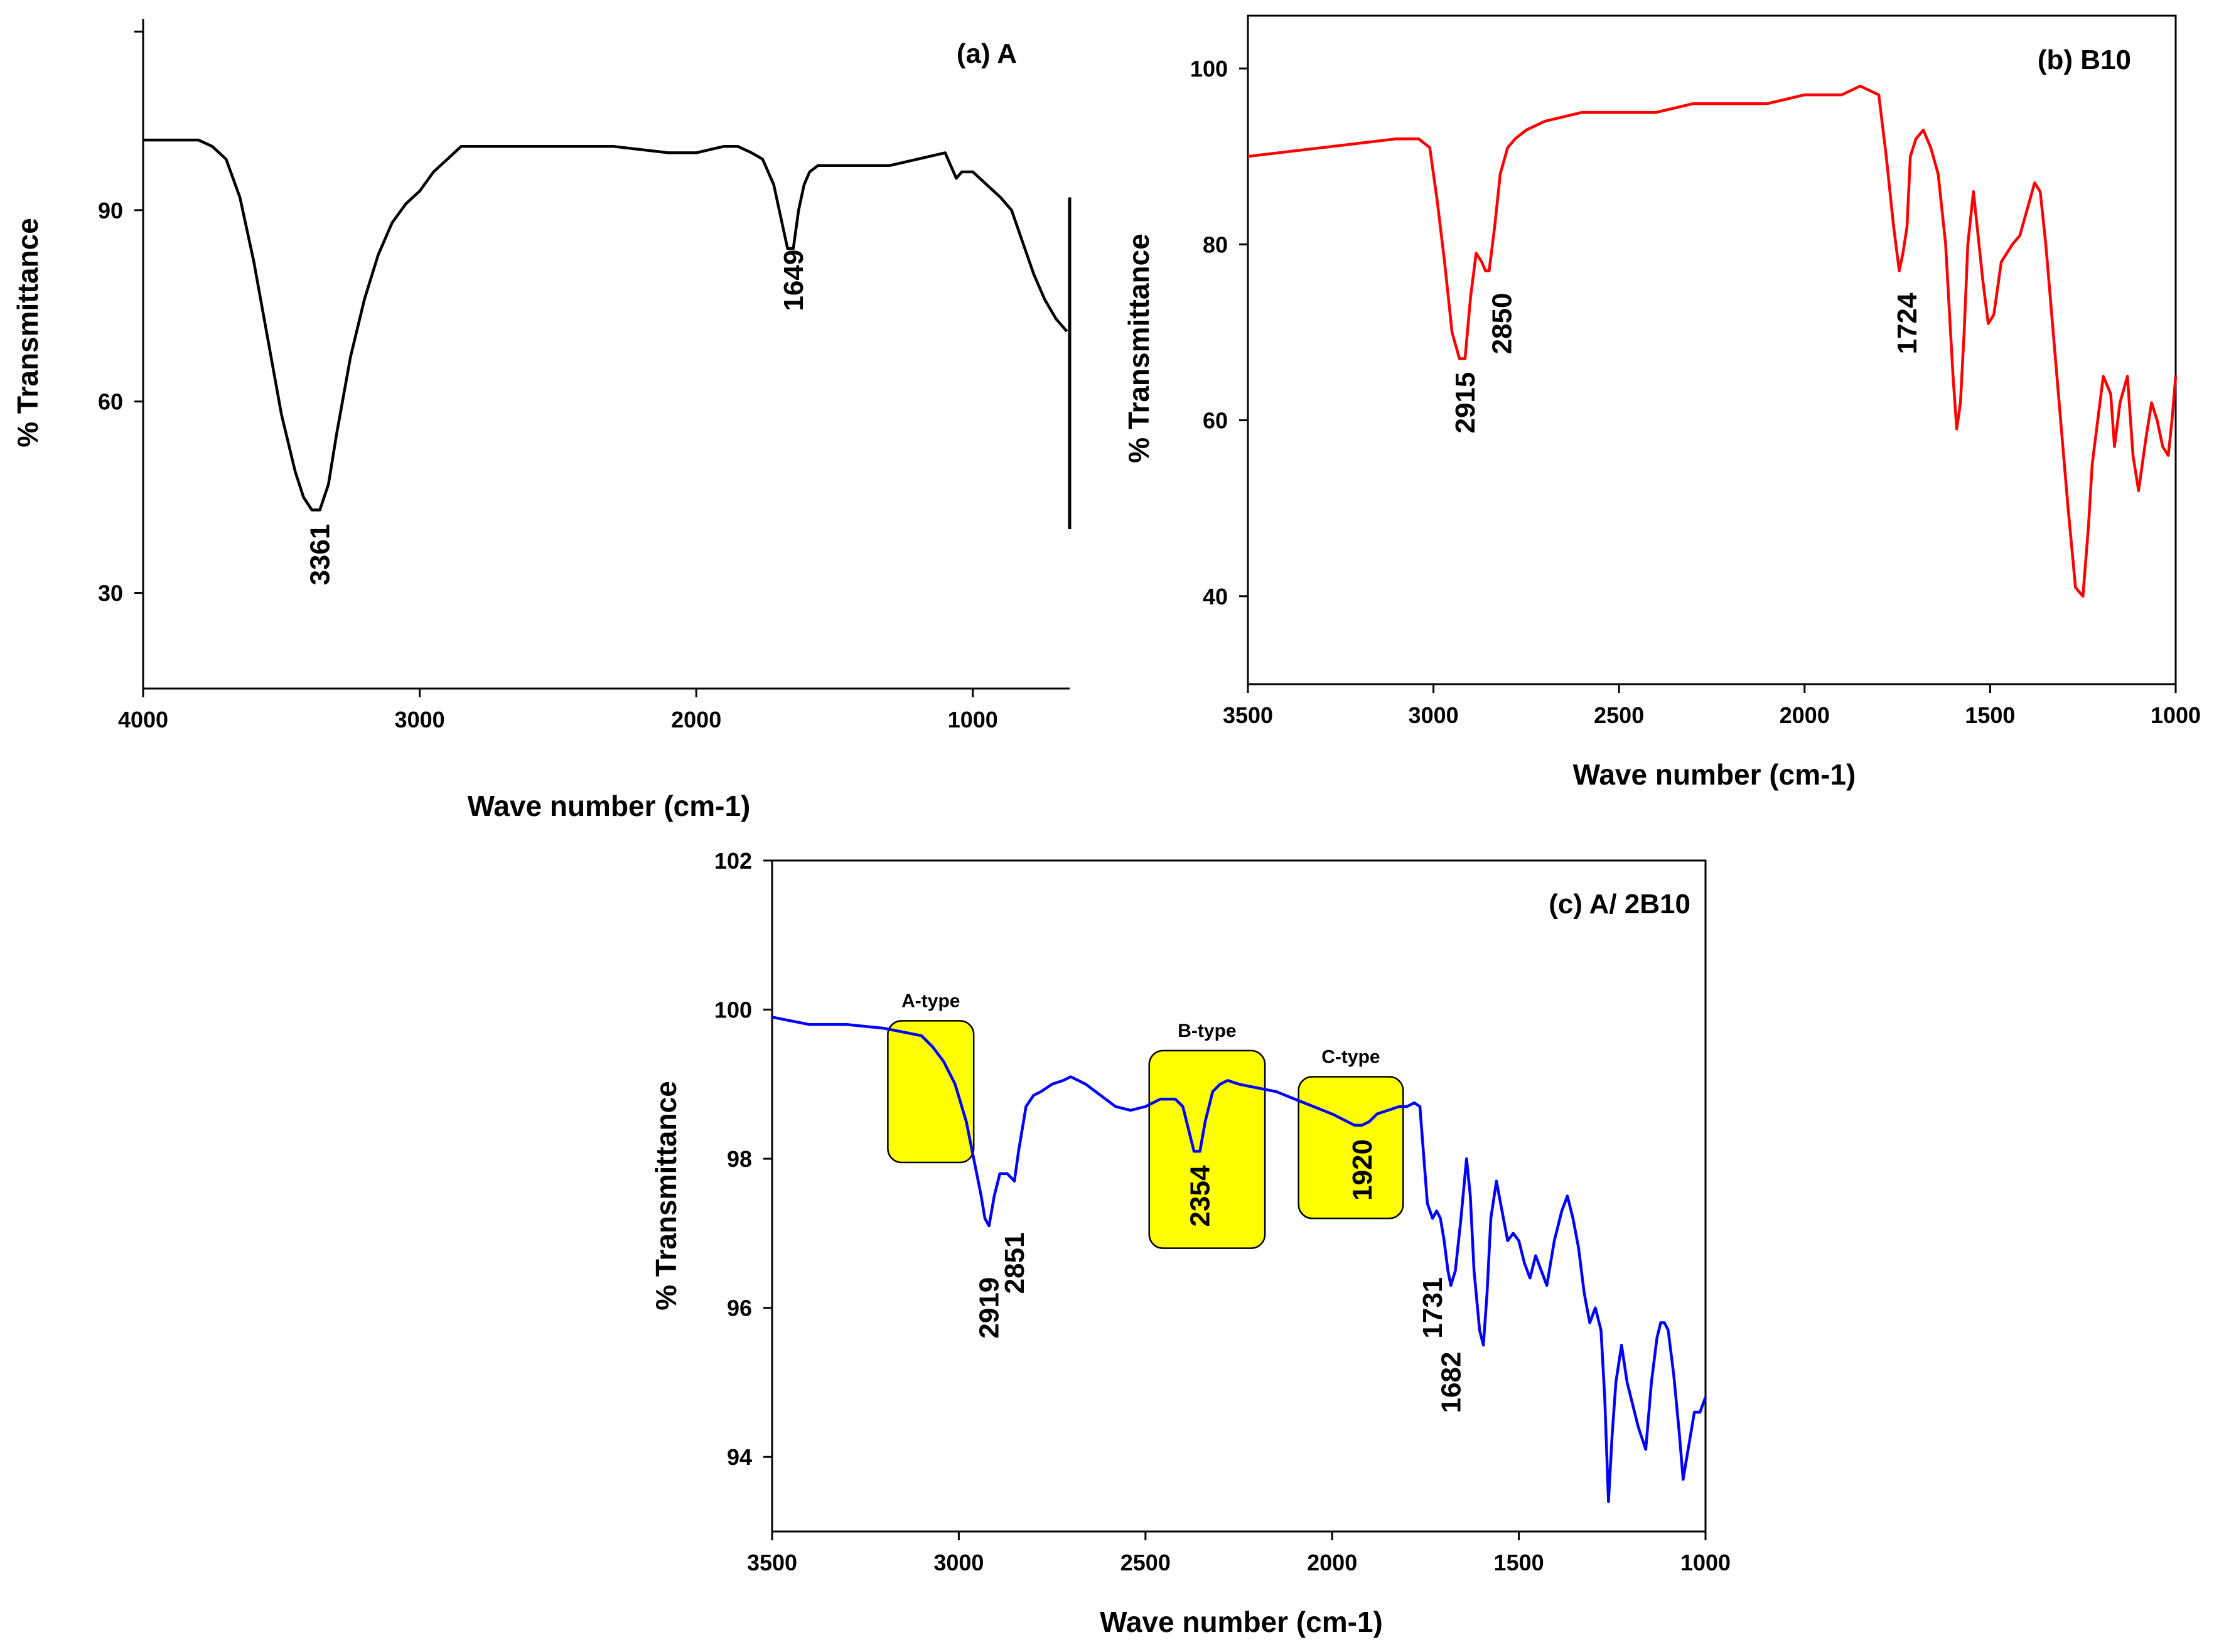 The image size is (2219, 1652). What do you see at coordinates (733, 861) in the screenshot?
I see `y-tick-label: 102` at bounding box center [733, 861].